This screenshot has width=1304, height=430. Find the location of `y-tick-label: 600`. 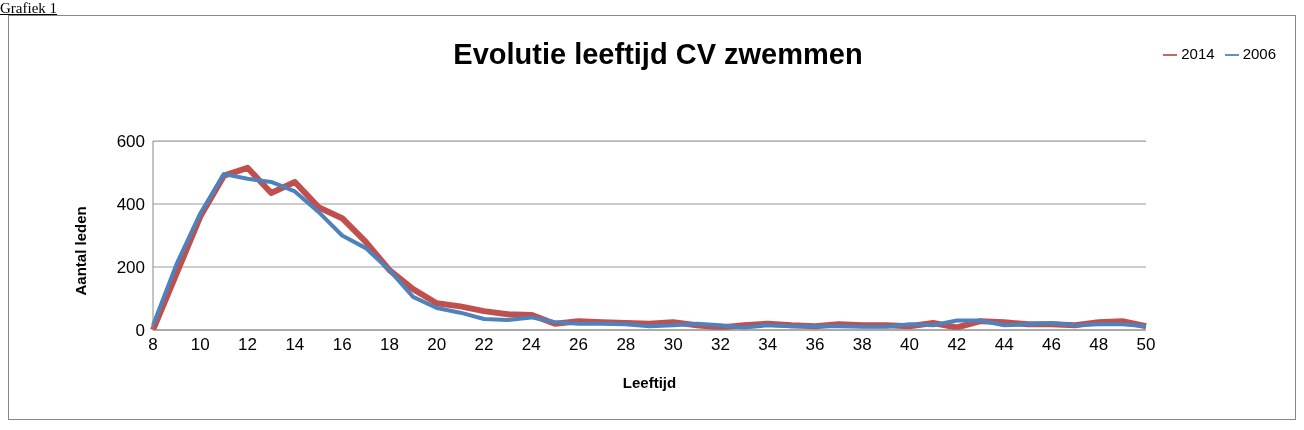

y-tick-label: 600 is located at coordinates (130, 142).